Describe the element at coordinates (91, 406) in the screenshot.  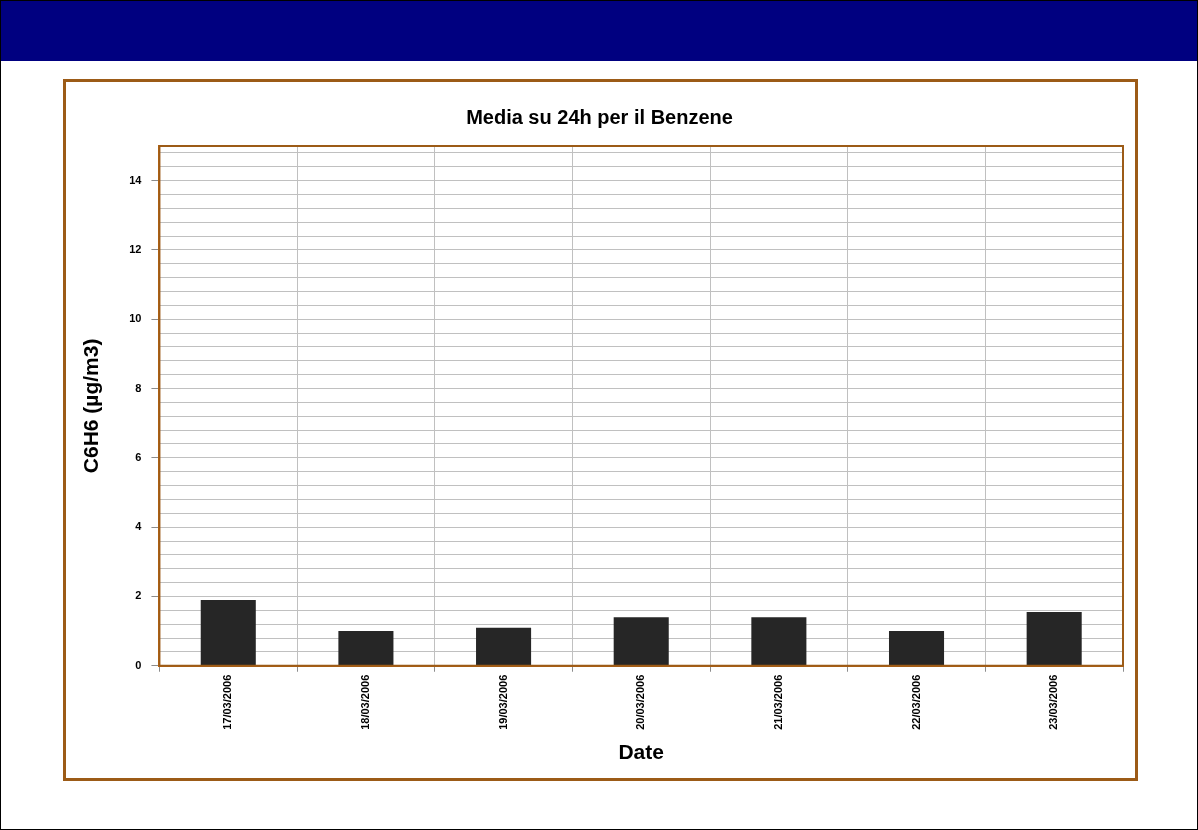
I see `y-axis-title: C6H6 (µg/m3)` at that location.